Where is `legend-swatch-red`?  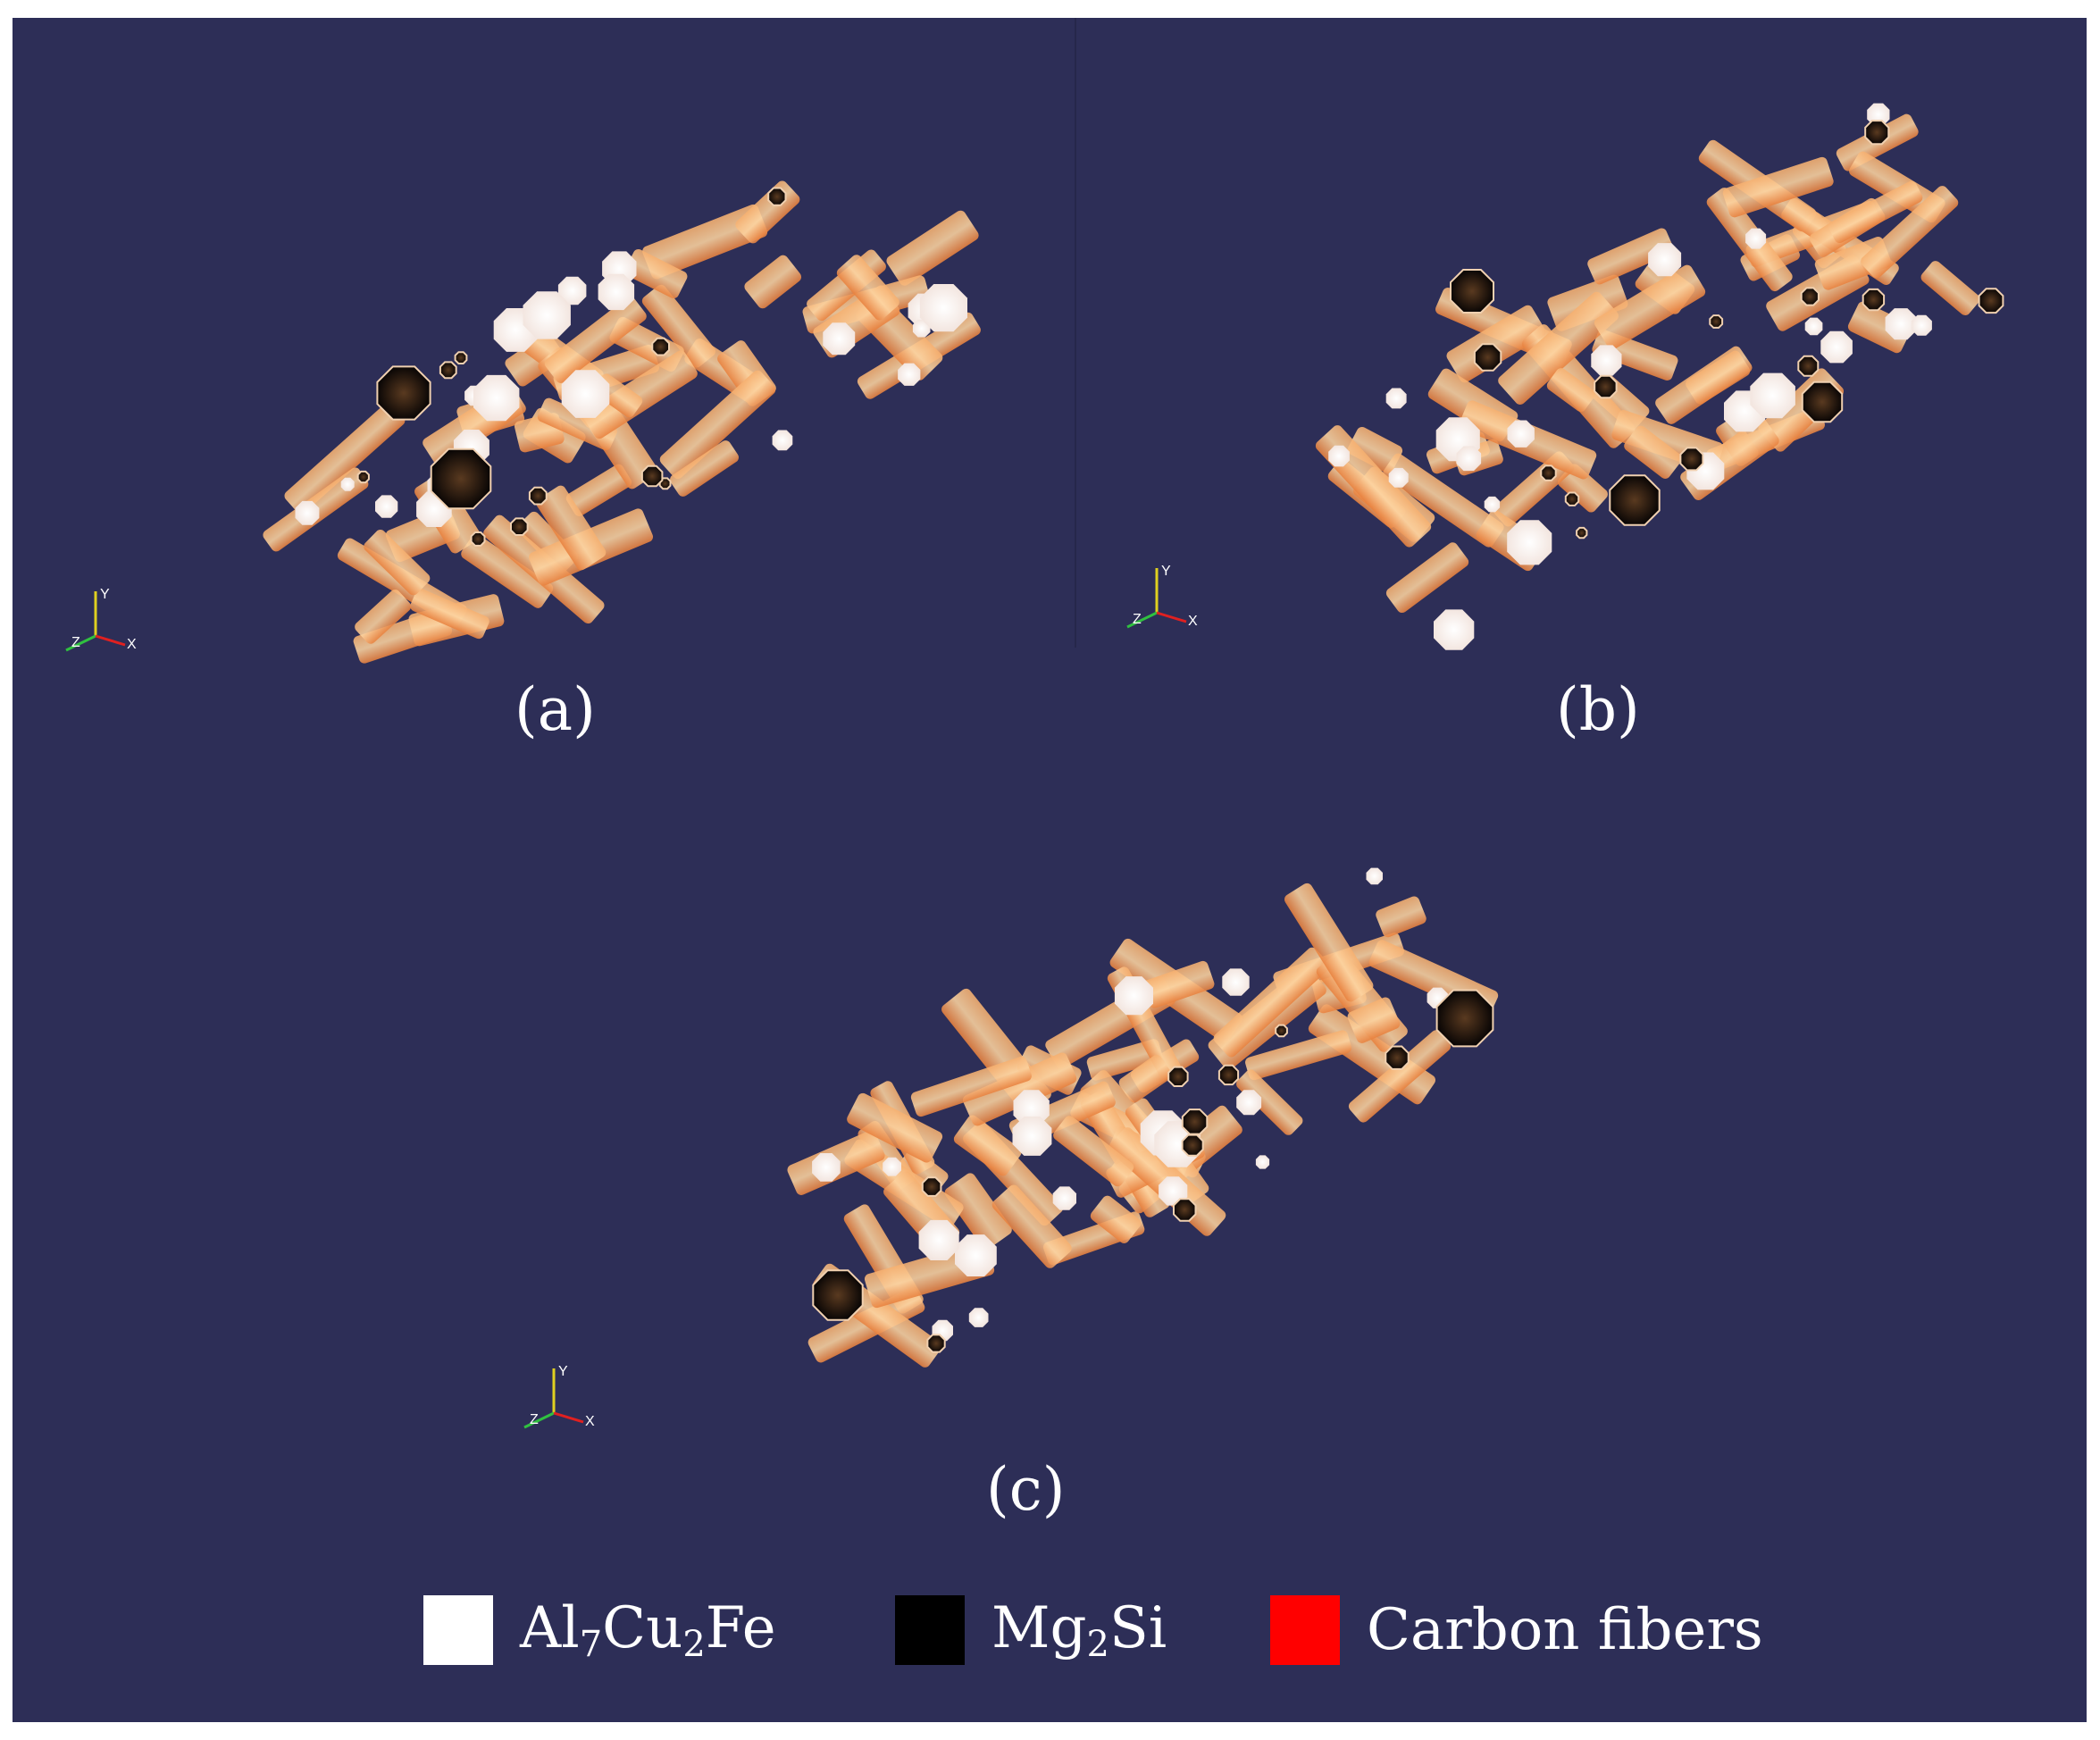
legend-swatch-red is located at coordinates (1305, 1630).